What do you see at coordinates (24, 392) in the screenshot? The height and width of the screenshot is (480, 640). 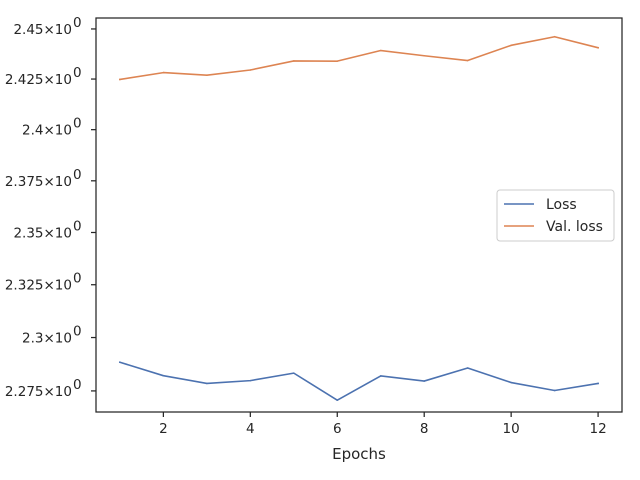 I see `y-tick-label-base: 2.275` at bounding box center [24, 392].